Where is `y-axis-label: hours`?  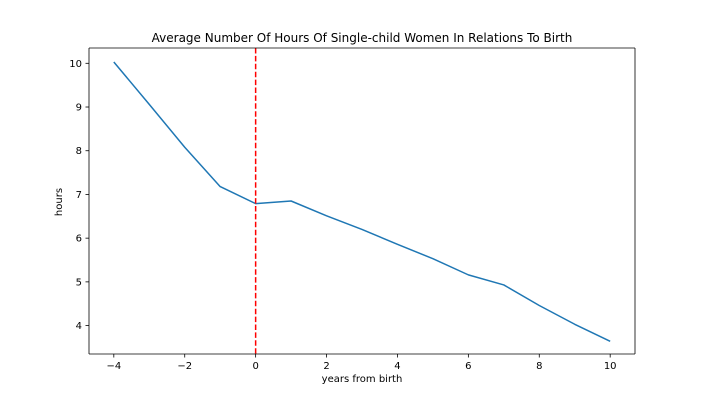 y-axis-label: hours is located at coordinates (59, 202).